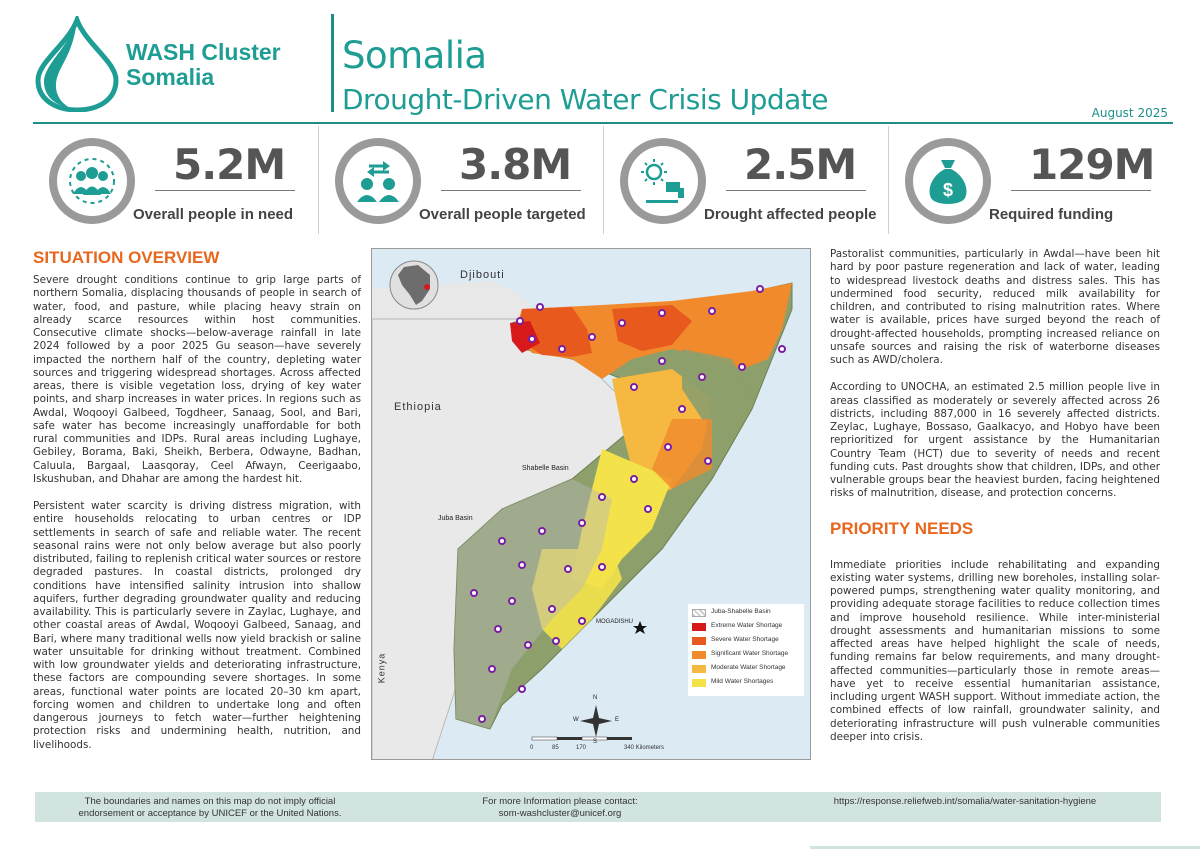 The width and height of the screenshot is (1200, 849). Describe the element at coordinates (747, 613) in the screenshot. I see `legend-item: Juba-Shabelle Basin` at that location.